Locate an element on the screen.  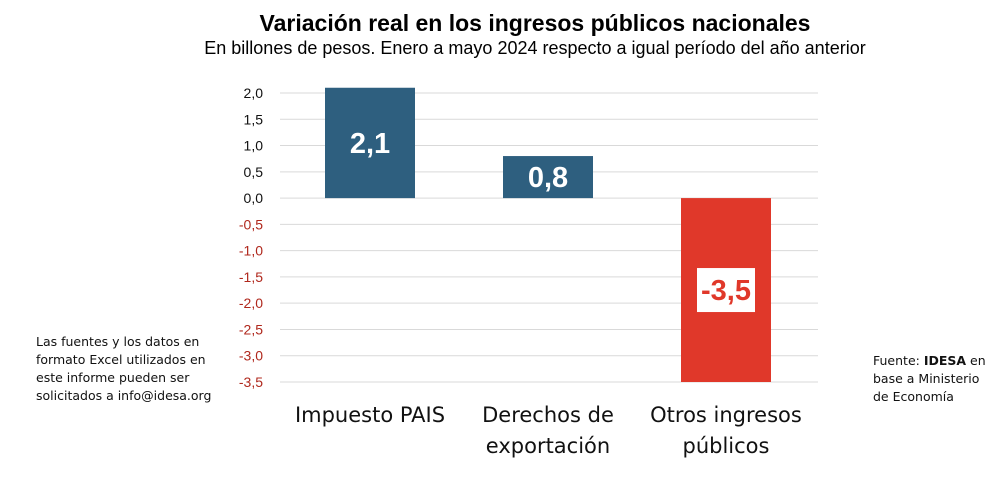
data-label: 0,8 is located at coordinates (548, 178).